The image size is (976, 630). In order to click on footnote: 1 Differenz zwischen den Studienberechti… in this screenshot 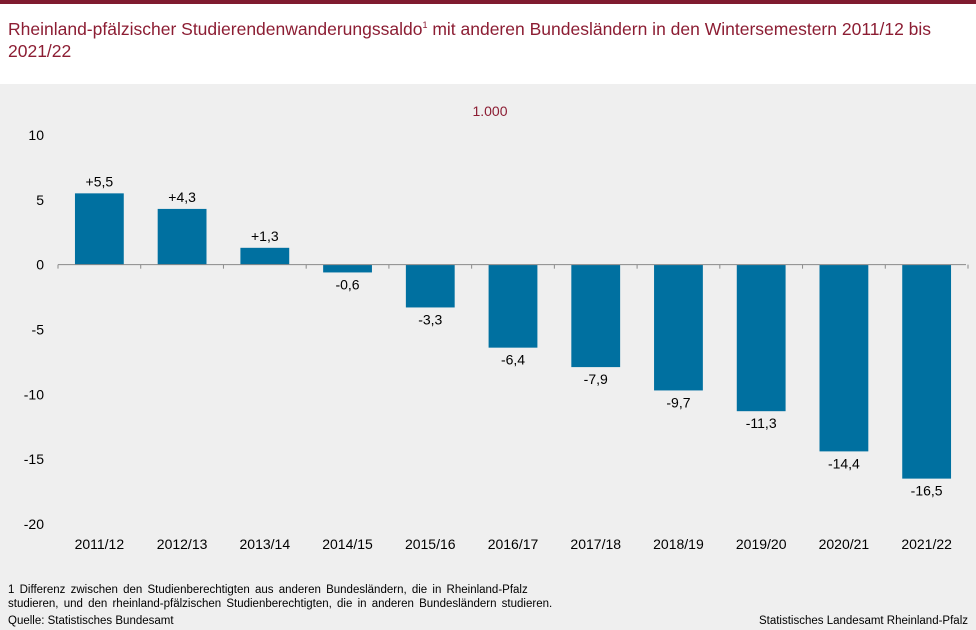, I will do `click(280, 597)`.